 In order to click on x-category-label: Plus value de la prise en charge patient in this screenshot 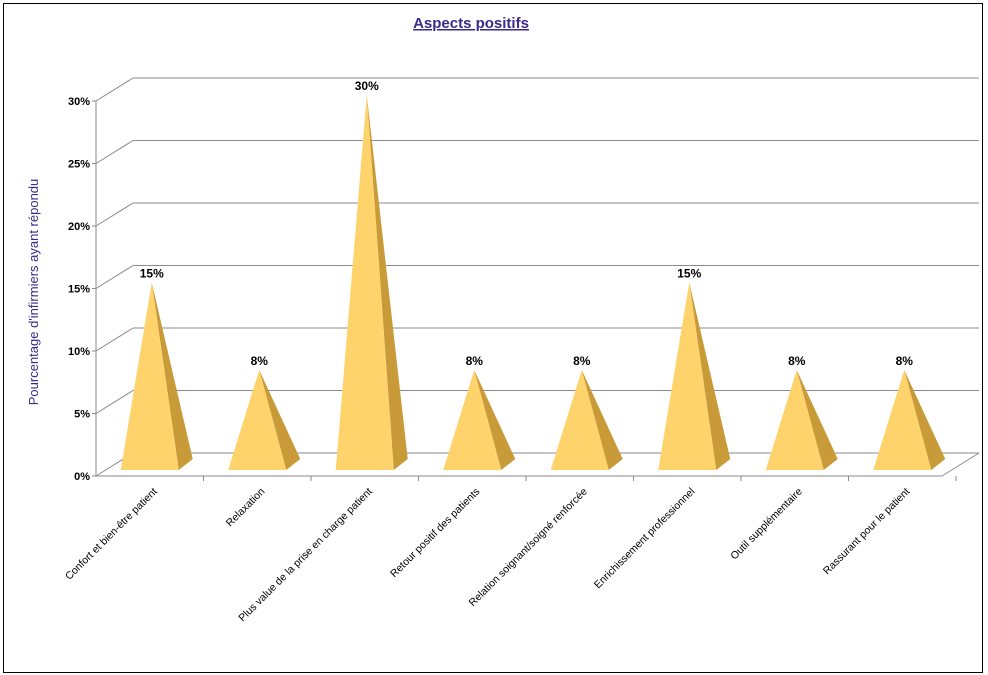, I will do `click(305, 555)`.